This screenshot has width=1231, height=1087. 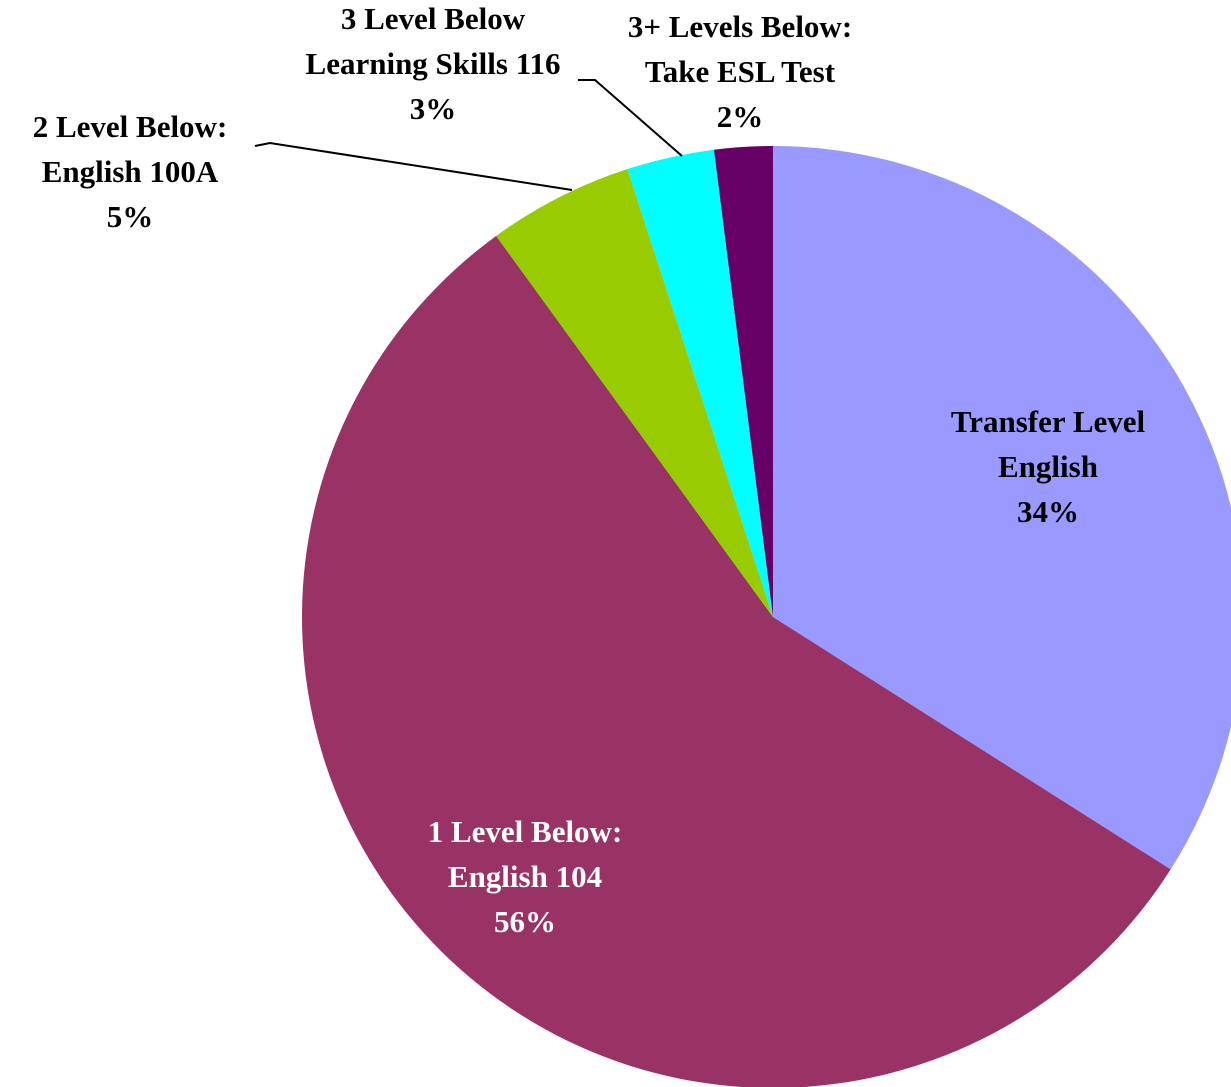 I want to click on slice-label: Transfer Level, so click(x=1048, y=421).